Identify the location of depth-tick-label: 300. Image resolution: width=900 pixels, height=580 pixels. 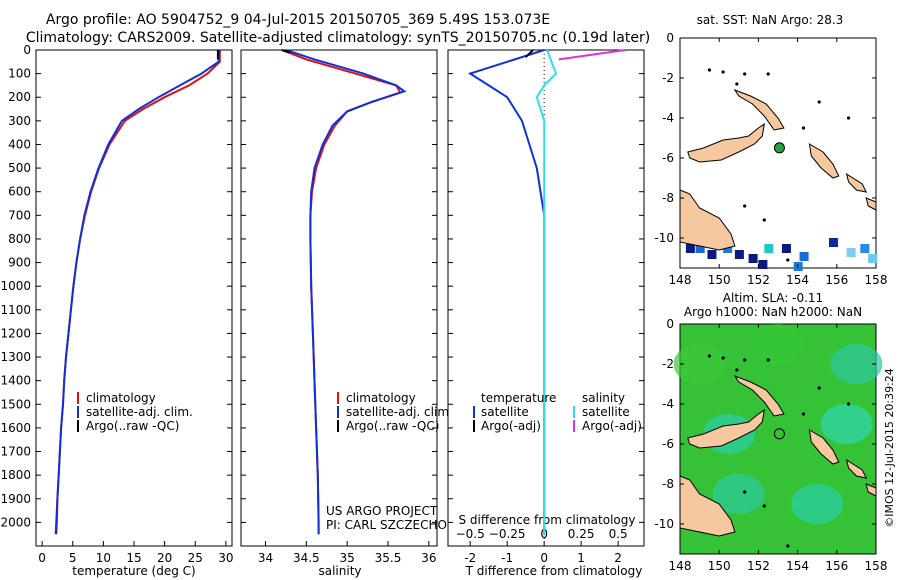
(19, 121).